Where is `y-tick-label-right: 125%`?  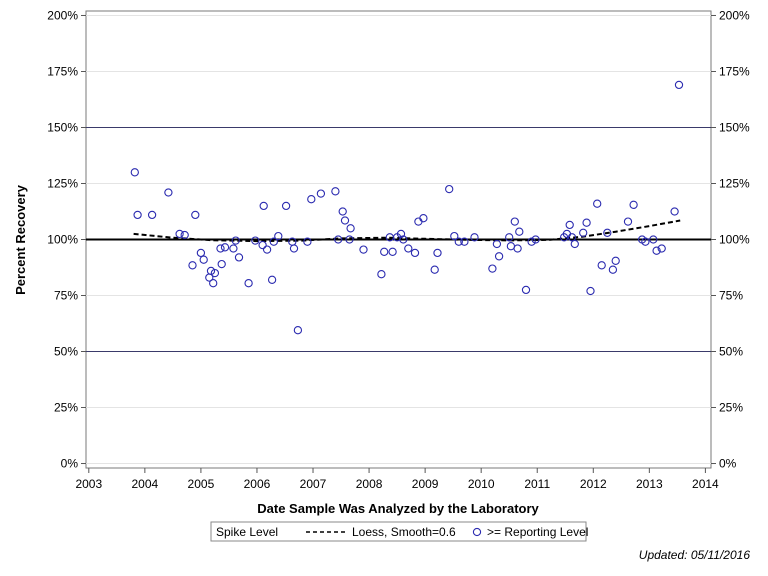 y-tick-label-right: 125% is located at coordinates (734, 183).